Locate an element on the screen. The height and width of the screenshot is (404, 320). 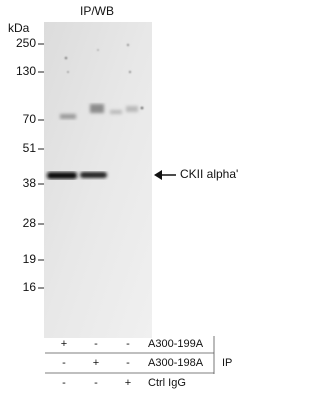
marker-label: 250 is located at coordinates (26, 43).